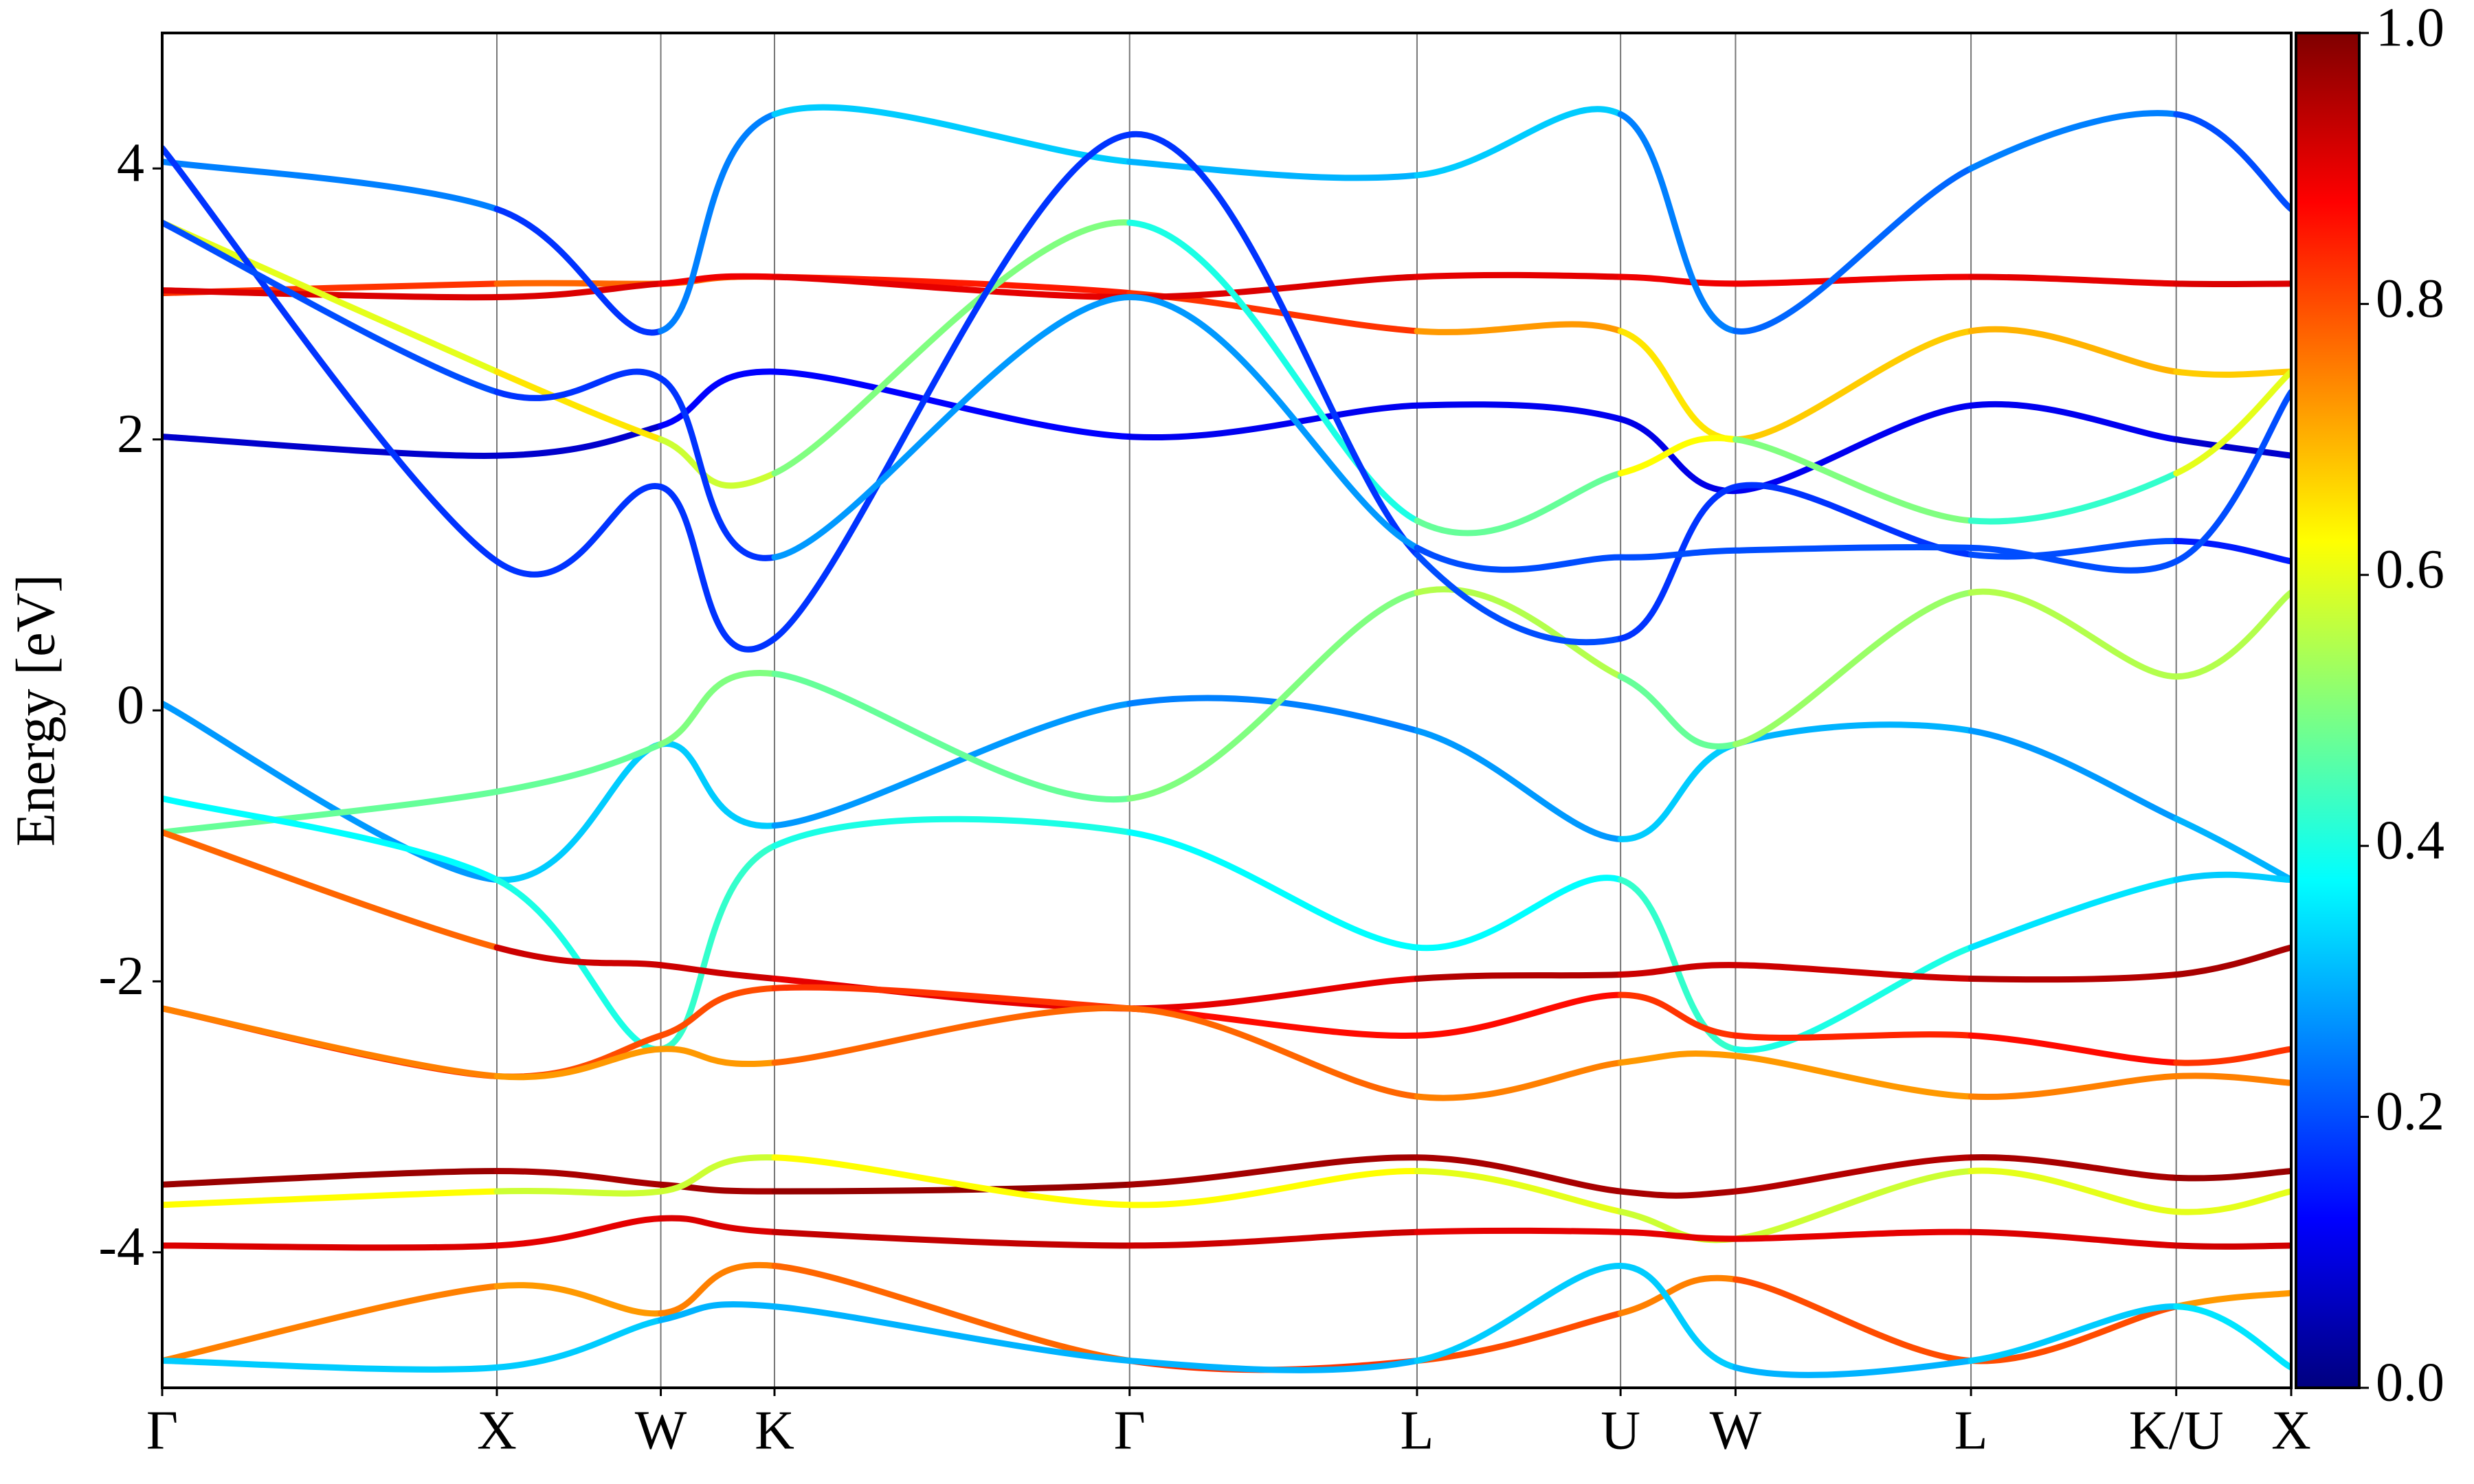  I want to click on x-tick-label: K, so click(774, 1430).